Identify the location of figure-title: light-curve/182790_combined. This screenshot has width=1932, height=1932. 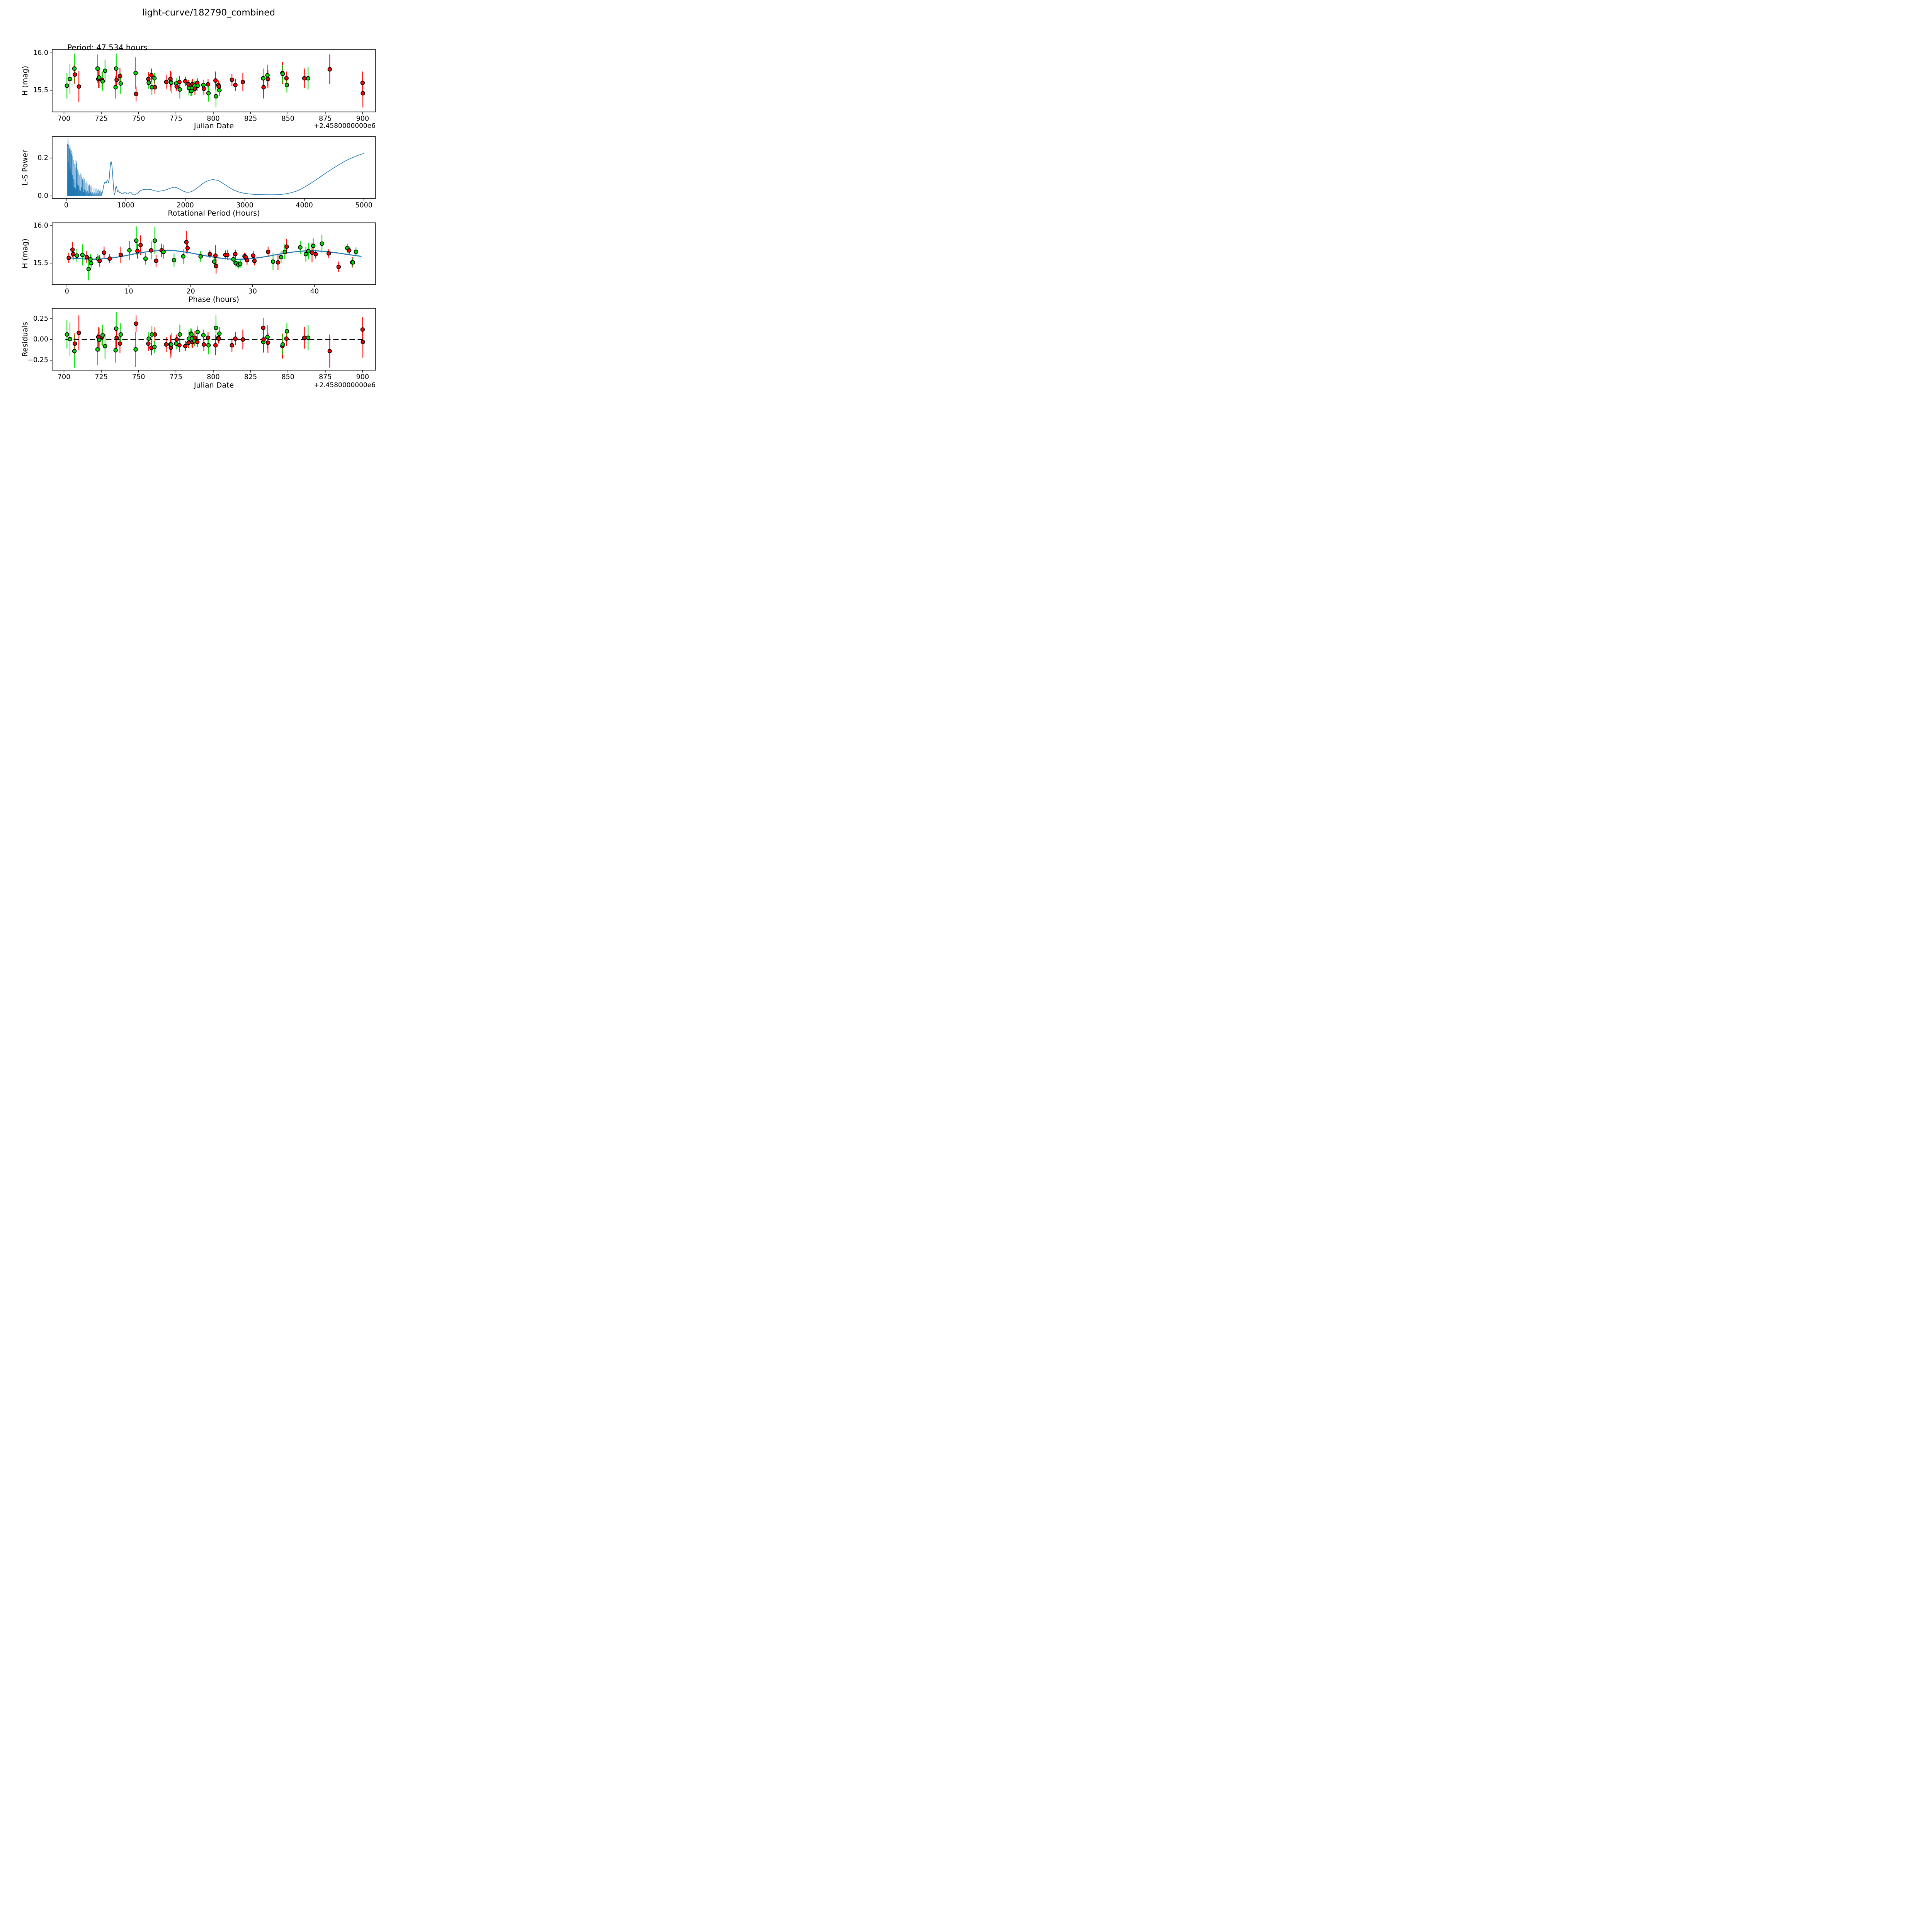
(209, 13).